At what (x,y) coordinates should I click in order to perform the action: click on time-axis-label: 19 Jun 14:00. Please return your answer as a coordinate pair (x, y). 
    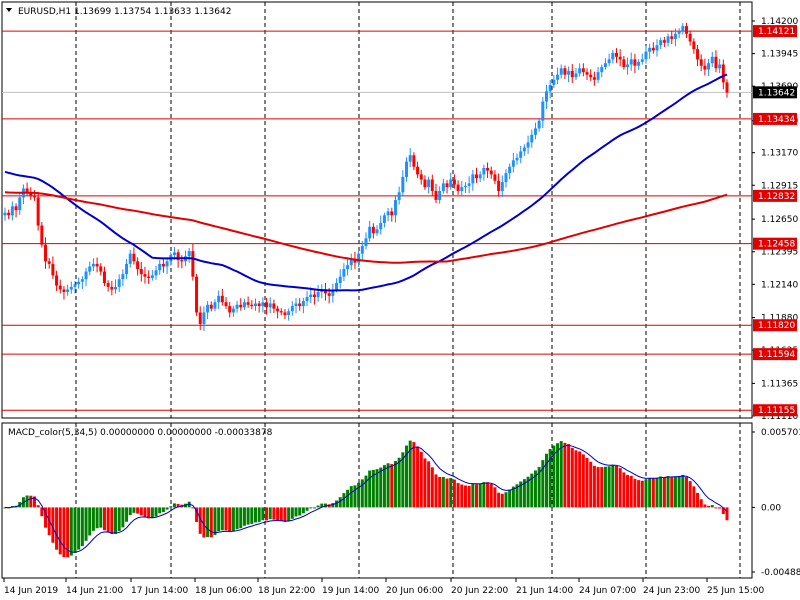
    Looking at the image, I should click on (350, 591).